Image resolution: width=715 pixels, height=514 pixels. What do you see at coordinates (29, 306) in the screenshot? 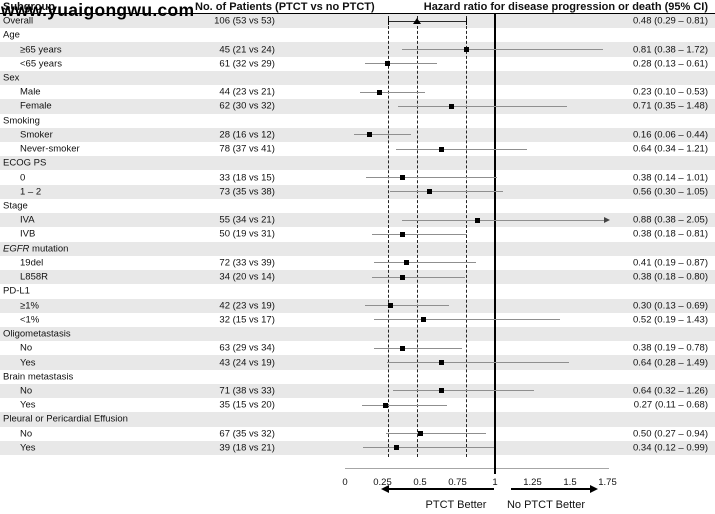
I see `subgroup-label: ≥1%` at bounding box center [29, 306].